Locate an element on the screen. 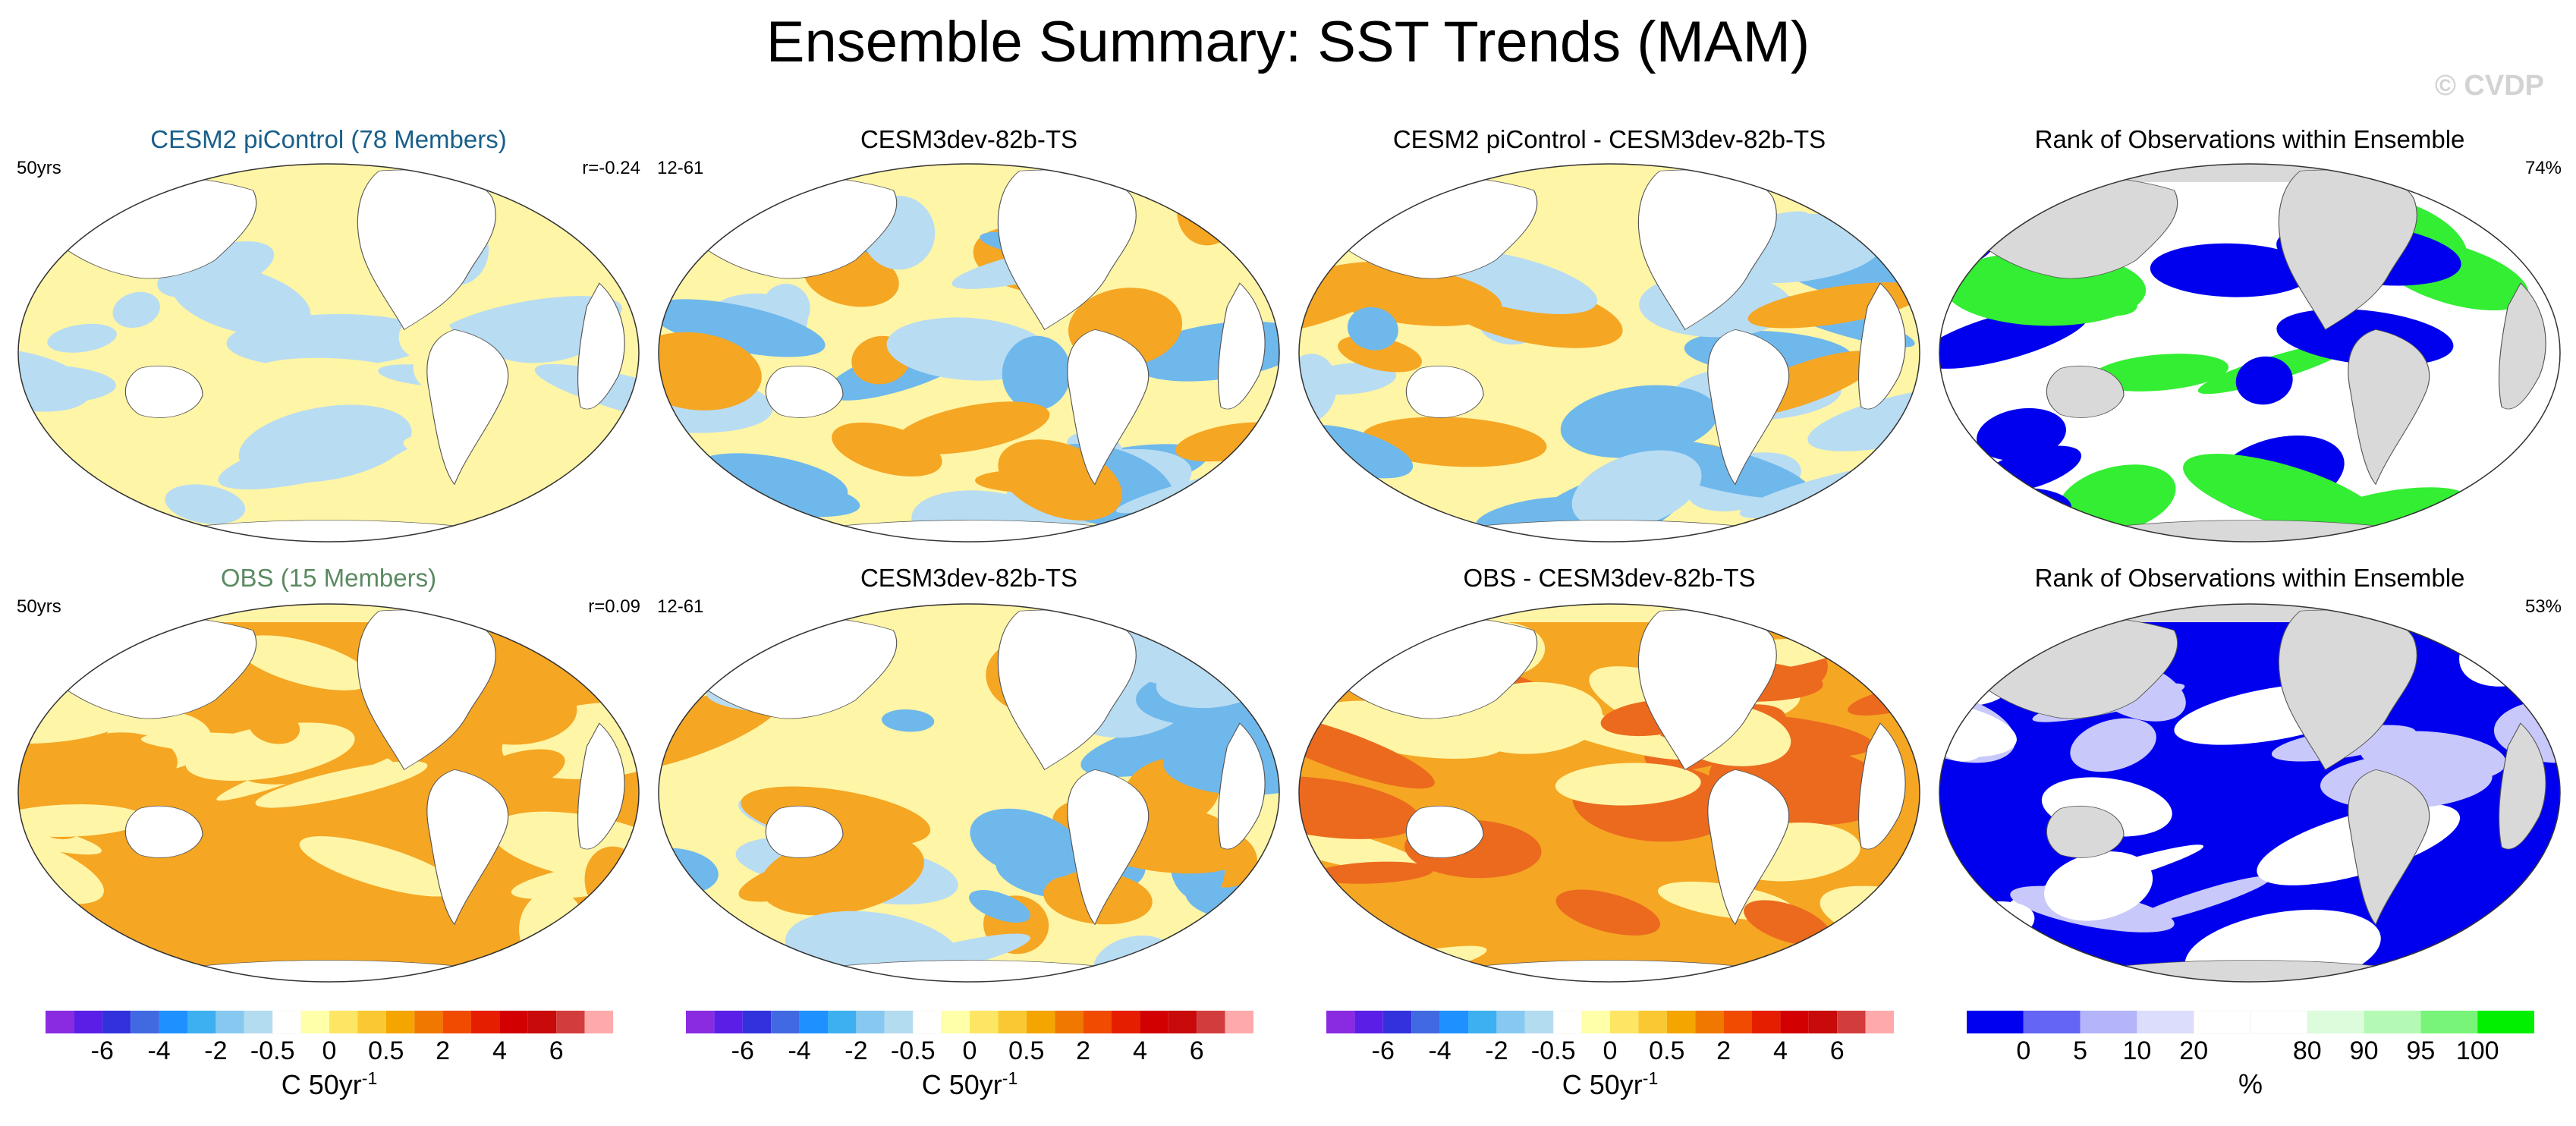  panel-stat-label: 74% is located at coordinates (2543, 168).